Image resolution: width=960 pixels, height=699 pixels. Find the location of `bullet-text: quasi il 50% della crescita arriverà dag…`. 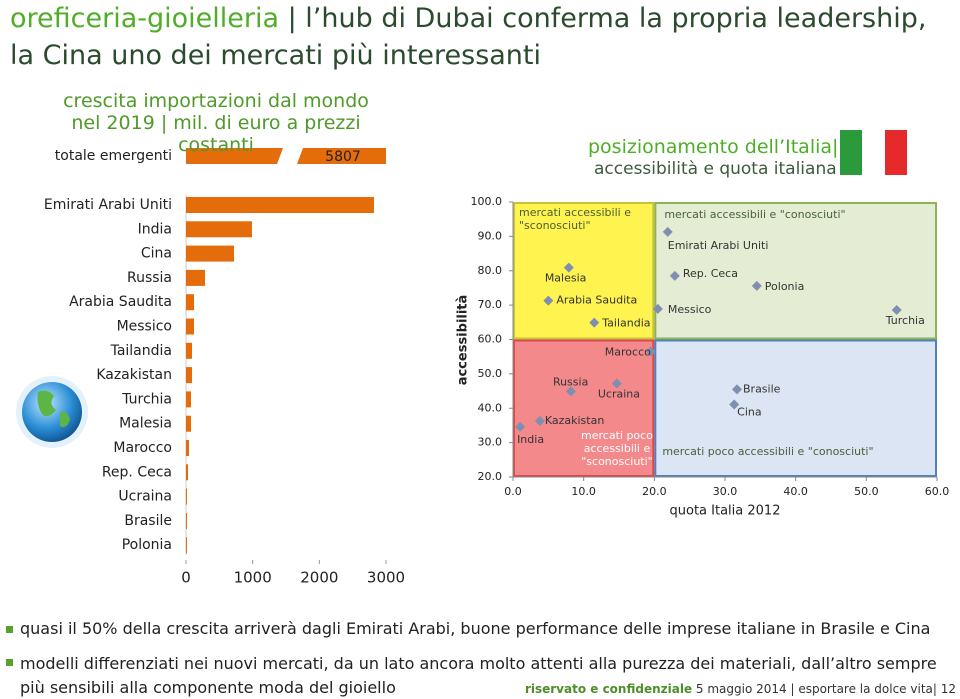

bullet-text: quasi il 50% della crescita arriverà dag… is located at coordinates (475, 628).